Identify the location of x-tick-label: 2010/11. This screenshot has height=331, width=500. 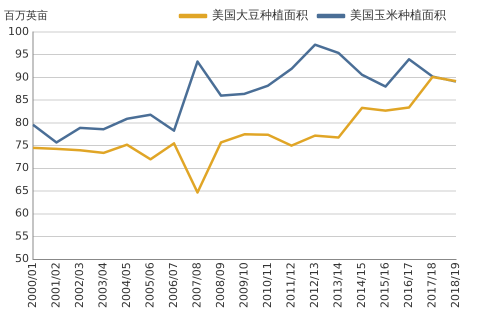
(267, 285).